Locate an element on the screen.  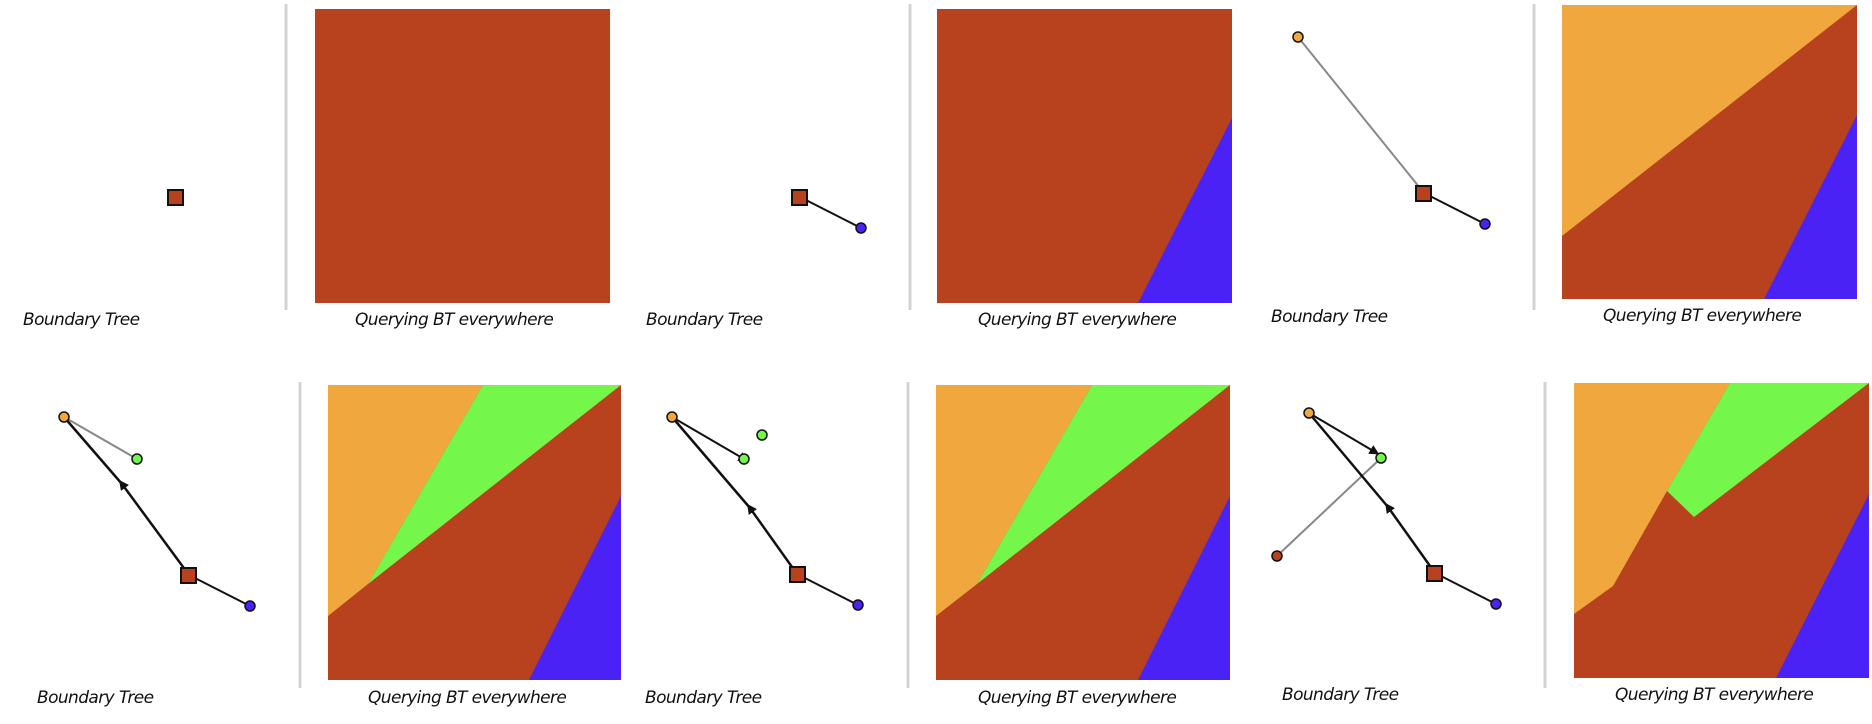
red-node-icon is located at coordinates (1277, 556).